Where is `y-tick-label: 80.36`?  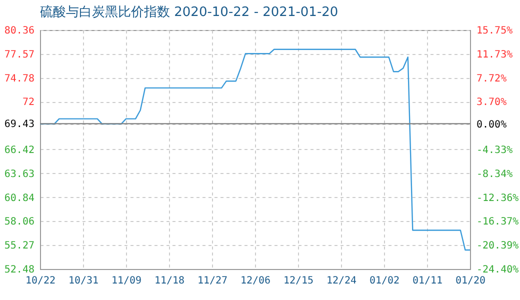
y-tick-label: 80.36 is located at coordinates (19, 31).